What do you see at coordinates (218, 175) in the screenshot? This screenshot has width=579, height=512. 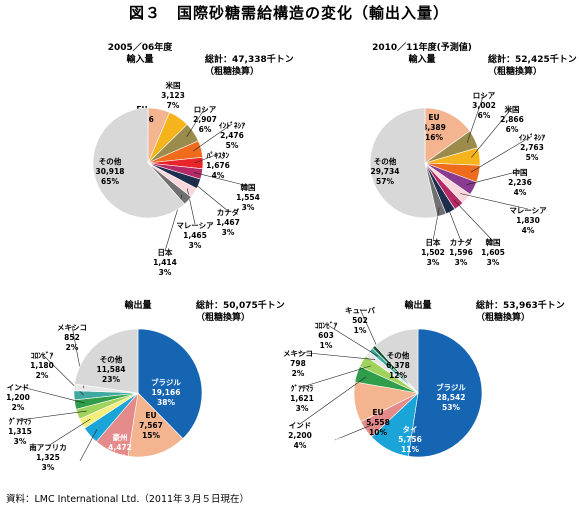 I see `label-pct-0-4: 4%` at bounding box center [218, 175].